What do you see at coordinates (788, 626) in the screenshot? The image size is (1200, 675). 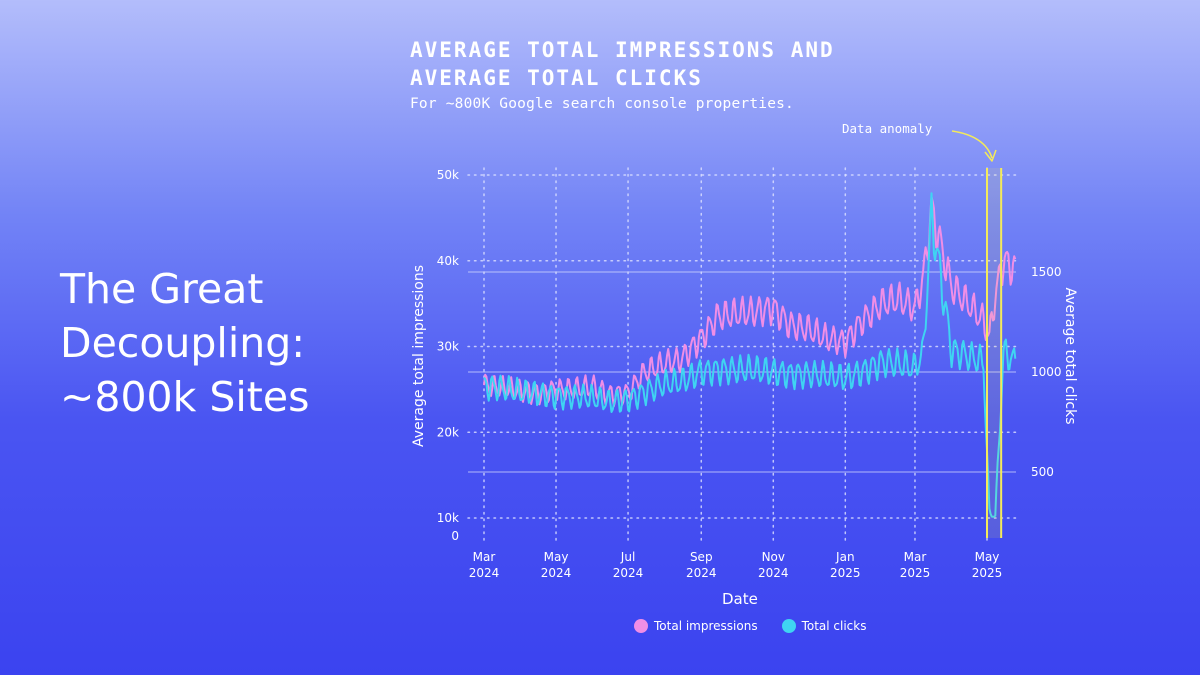 I see `legend-swatch-clicks` at bounding box center [788, 626].